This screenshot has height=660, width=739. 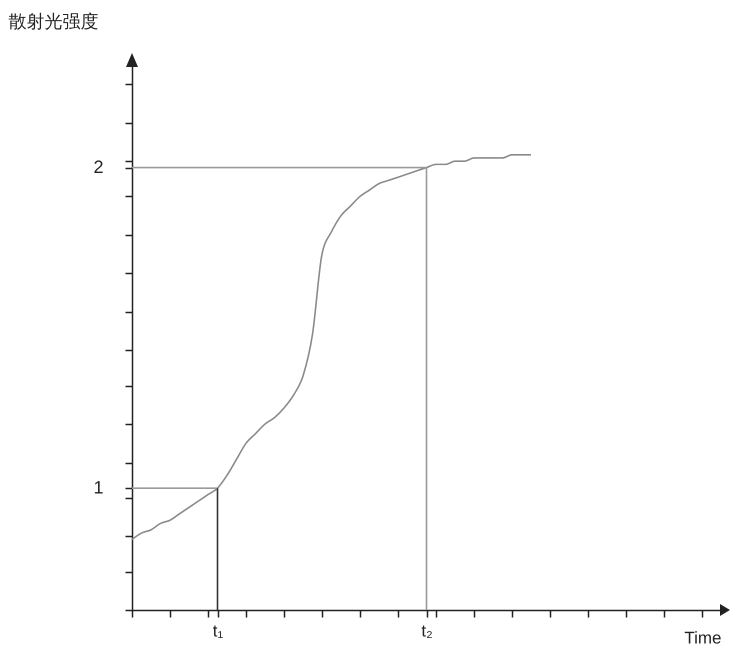 What do you see at coordinates (427, 631) in the screenshot?
I see `x-tick-label: t₂` at bounding box center [427, 631].